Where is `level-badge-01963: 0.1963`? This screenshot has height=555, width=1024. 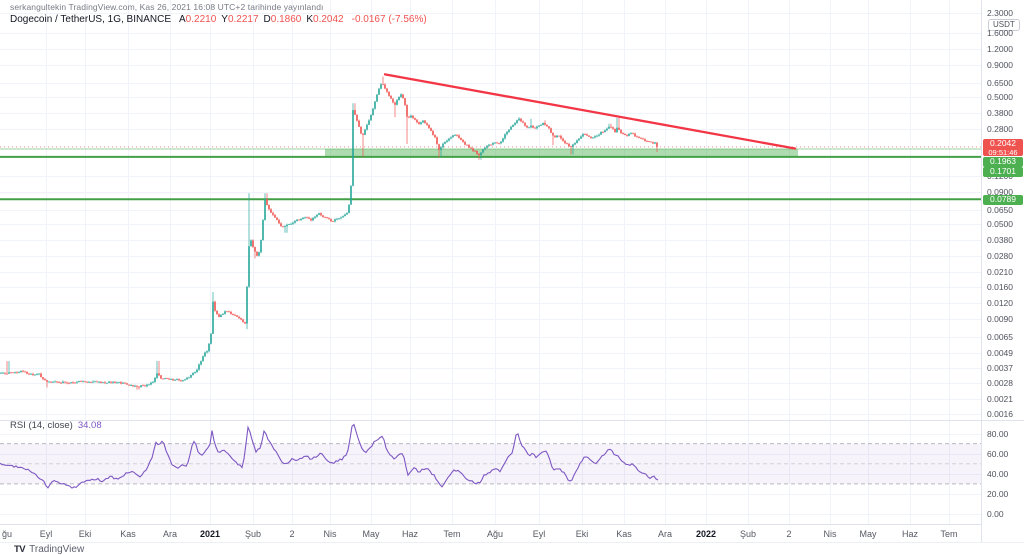
level-badge-01963: 0.1963 is located at coordinates (1003, 161).